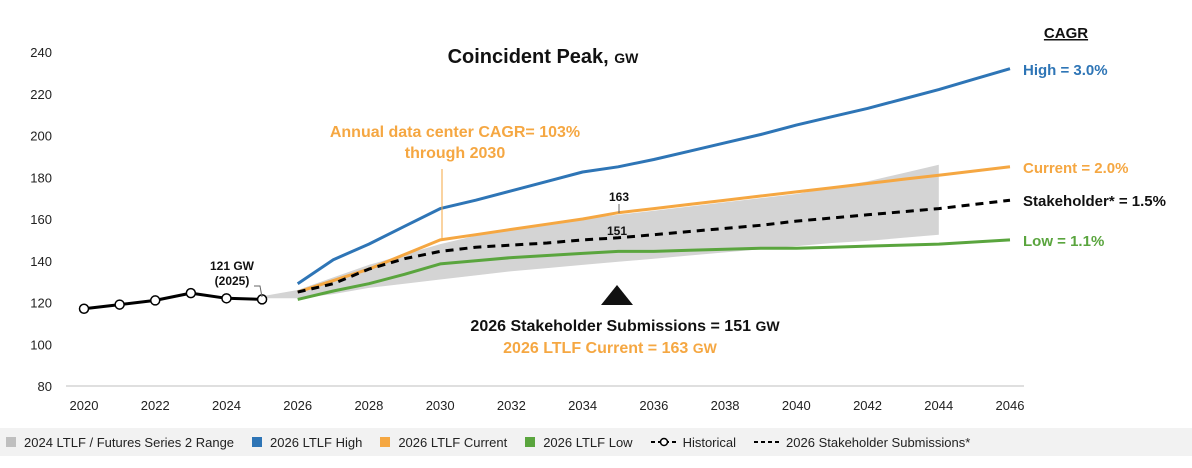 Image resolution: width=1192 pixels, height=468 pixels. Describe the element at coordinates (455, 153) in the screenshot. I see `datacenter-cagr-note-2: through 2030` at that location.